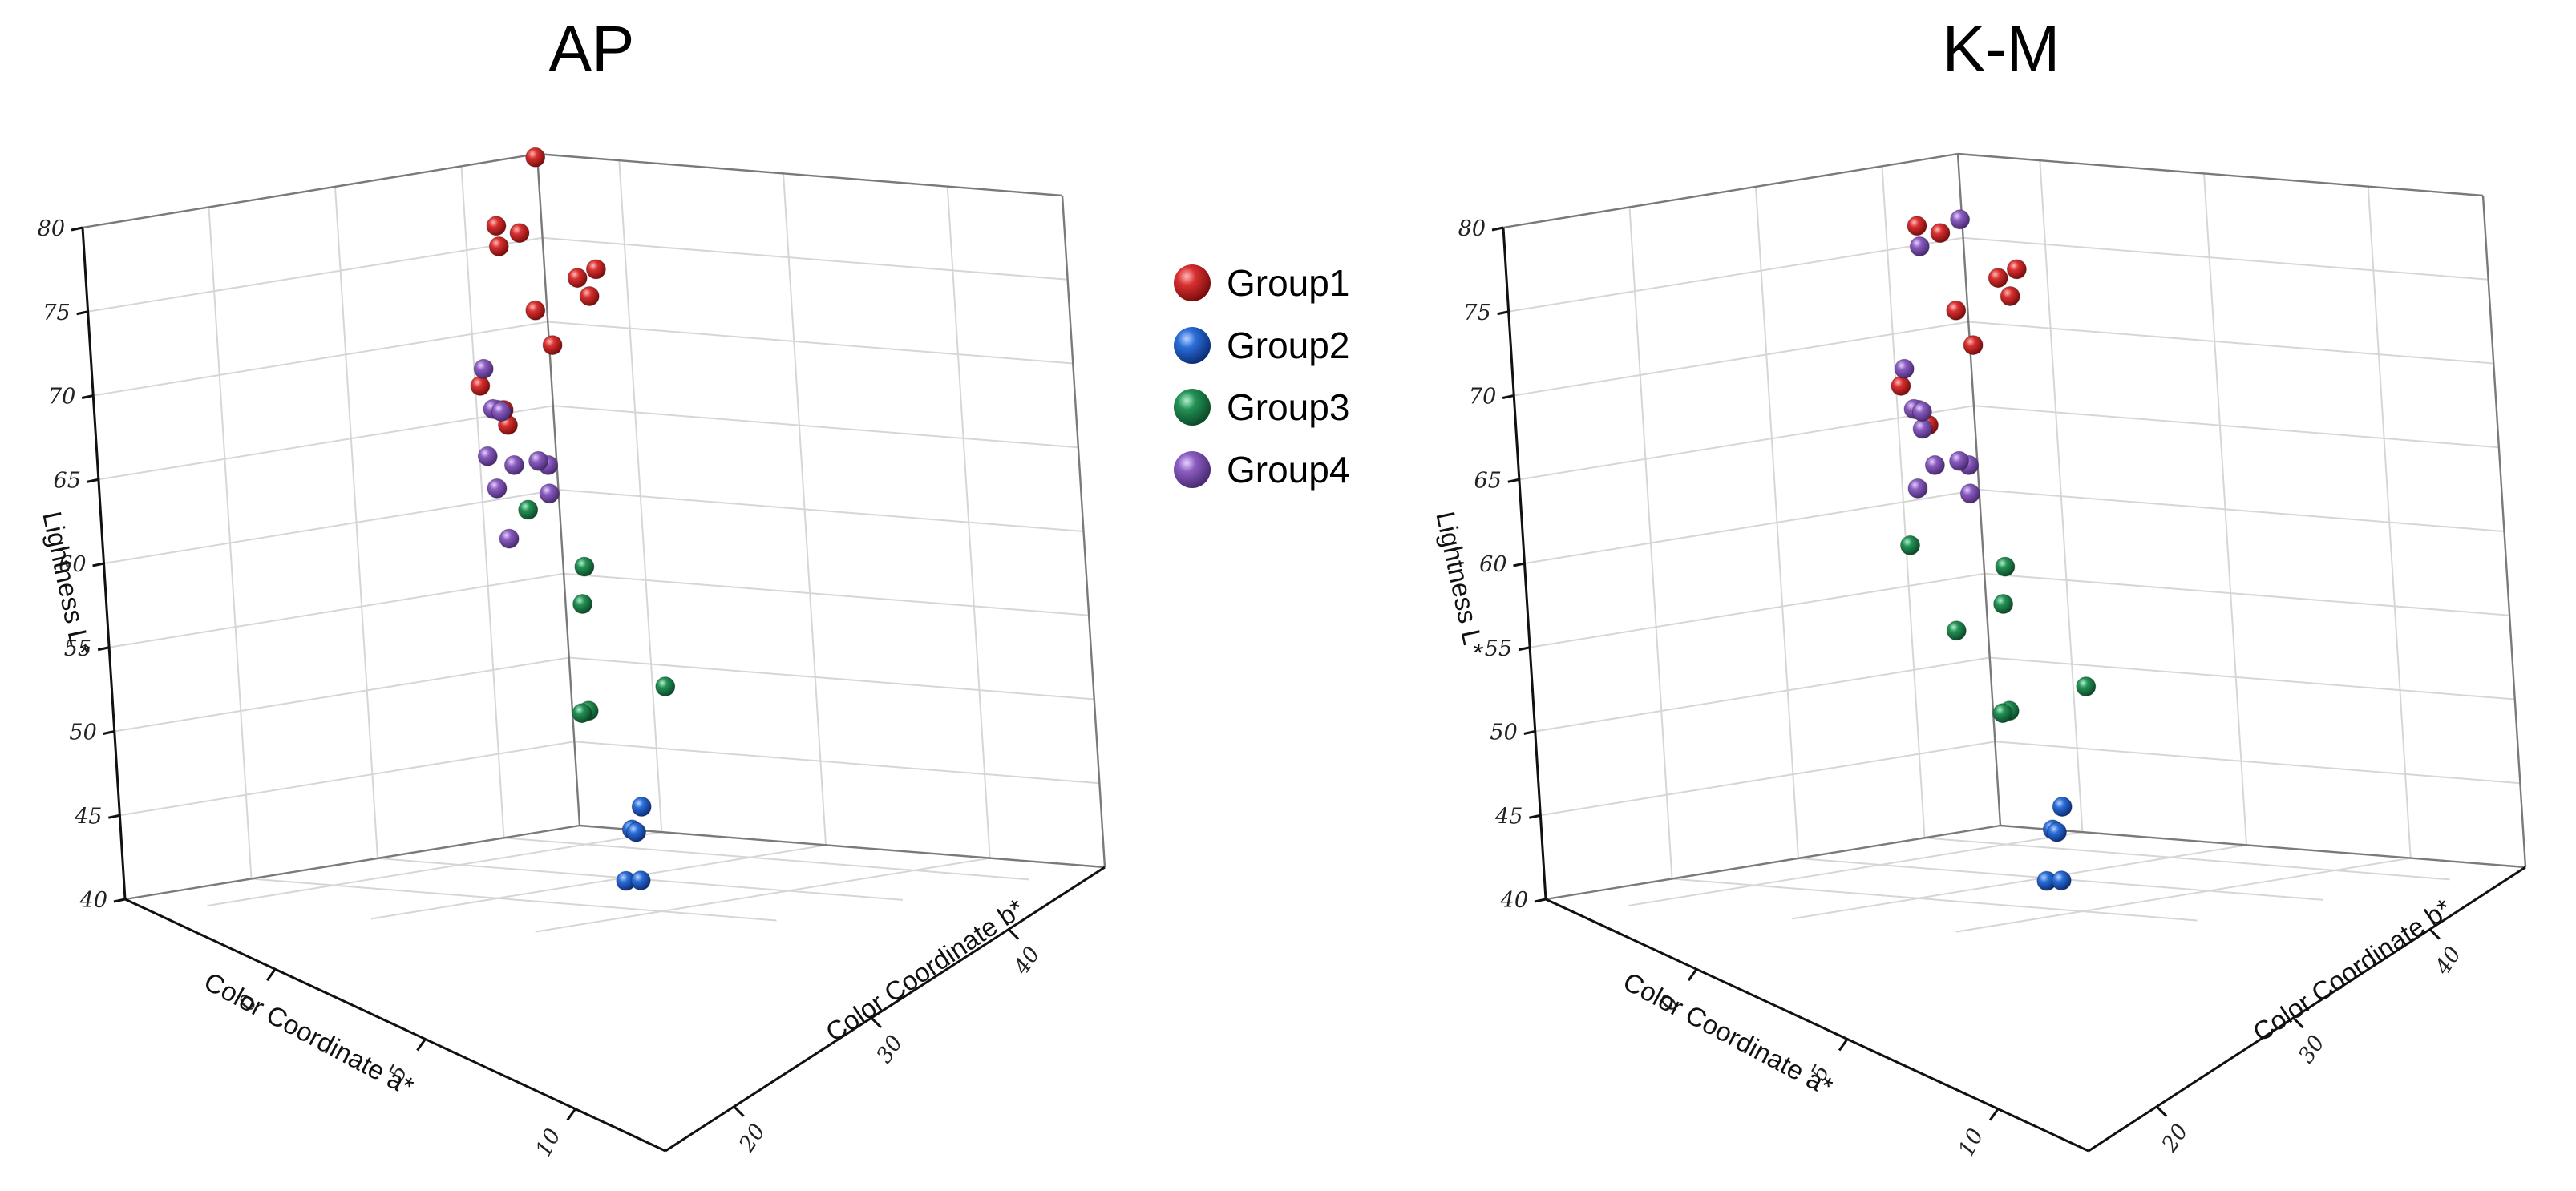  What do you see at coordinates (1728, 1033) in the screenshot?
I see `x-axis-label: Color Coordinate a*` at bounding box center [1728, 1033].